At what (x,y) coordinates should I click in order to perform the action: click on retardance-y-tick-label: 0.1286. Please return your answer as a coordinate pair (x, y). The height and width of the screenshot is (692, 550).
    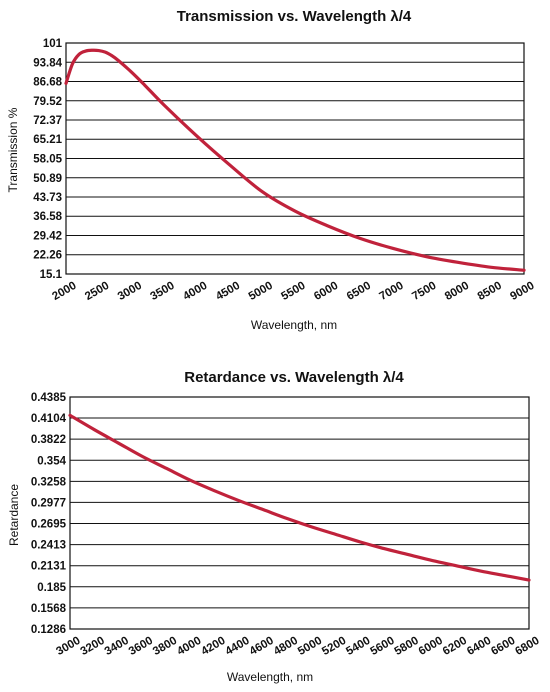
    Looking at the image, I should click on (48, 630).